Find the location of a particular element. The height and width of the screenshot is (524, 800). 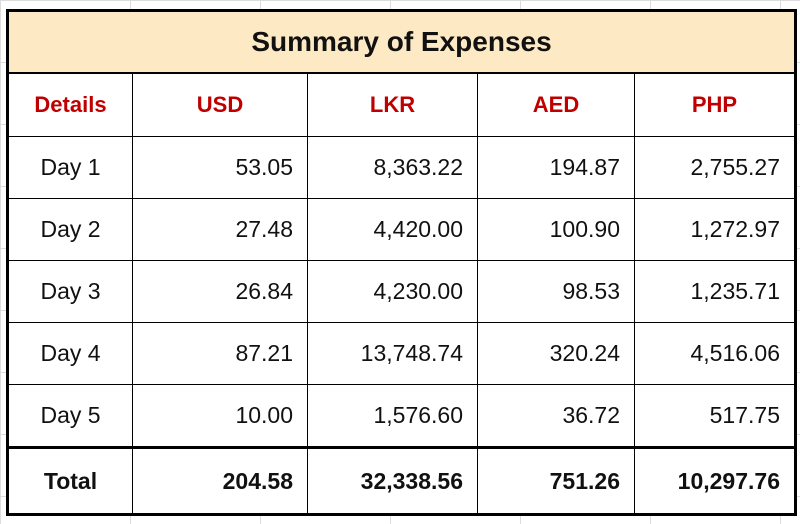

cell-aed: 36.72 is located at coordinates (556, 416).